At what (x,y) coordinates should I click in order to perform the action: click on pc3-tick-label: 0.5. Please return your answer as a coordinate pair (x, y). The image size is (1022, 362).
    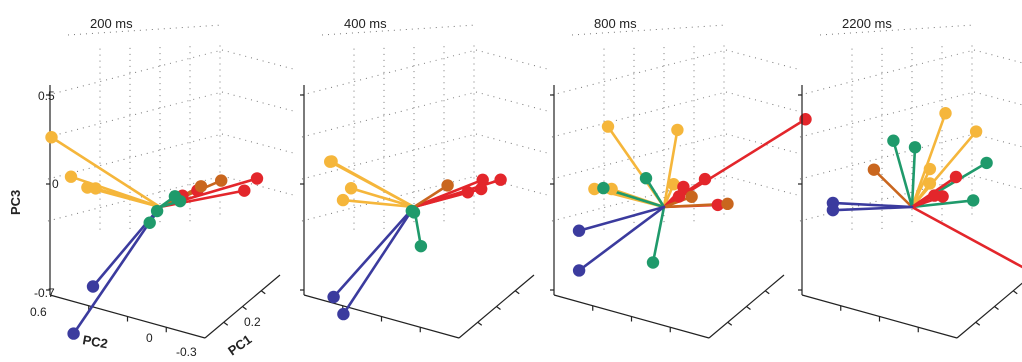
    Looking at the image, I should click on (46, 96).